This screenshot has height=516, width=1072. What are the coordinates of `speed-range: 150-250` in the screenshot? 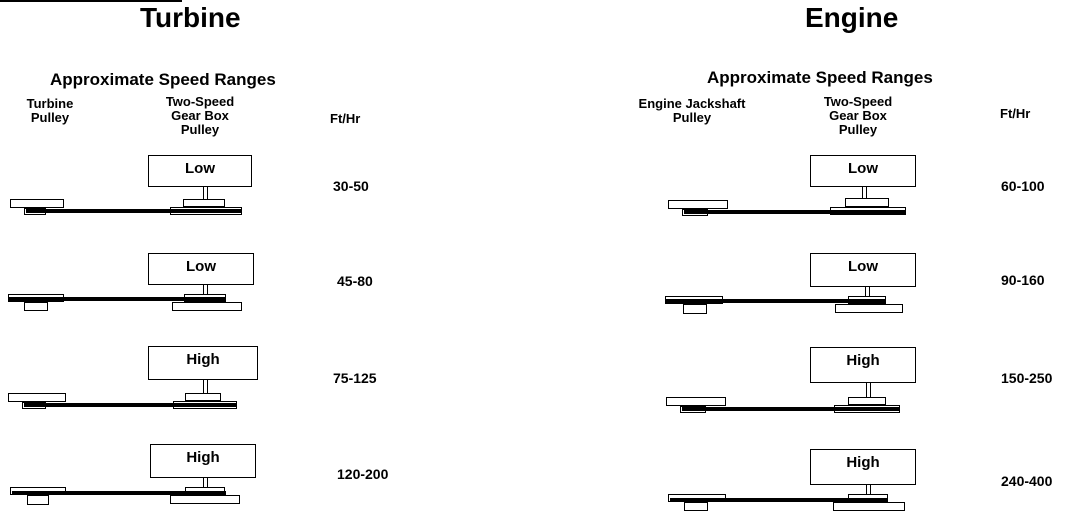 It's located at (1027, 378).